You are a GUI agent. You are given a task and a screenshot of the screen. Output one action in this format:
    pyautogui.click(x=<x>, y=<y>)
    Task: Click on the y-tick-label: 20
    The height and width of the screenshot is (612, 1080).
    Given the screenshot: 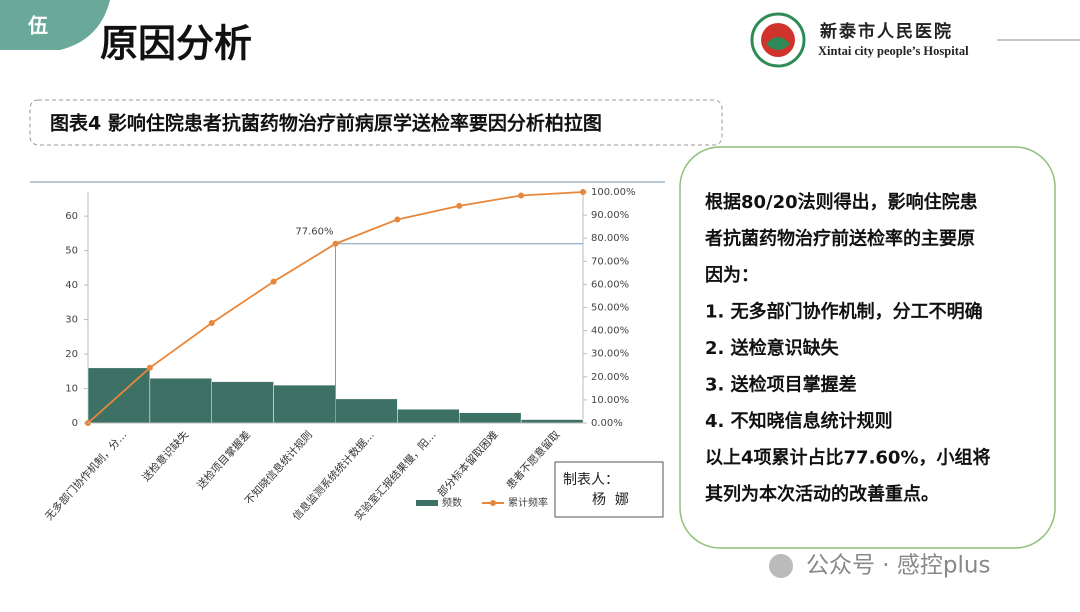 What is the action you would take?
    pyautogui.click(x=71, y=354)
    